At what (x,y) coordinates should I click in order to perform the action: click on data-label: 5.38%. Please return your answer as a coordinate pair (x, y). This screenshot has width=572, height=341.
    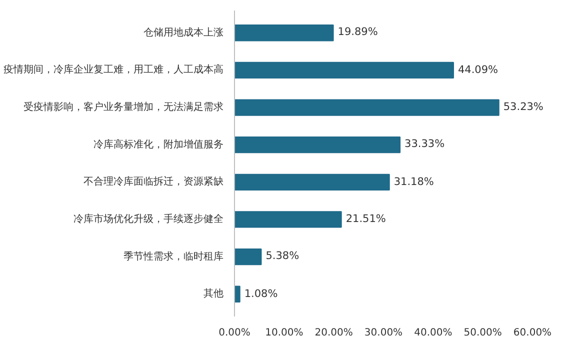
    Looking at the image, I should click on (283, 256).